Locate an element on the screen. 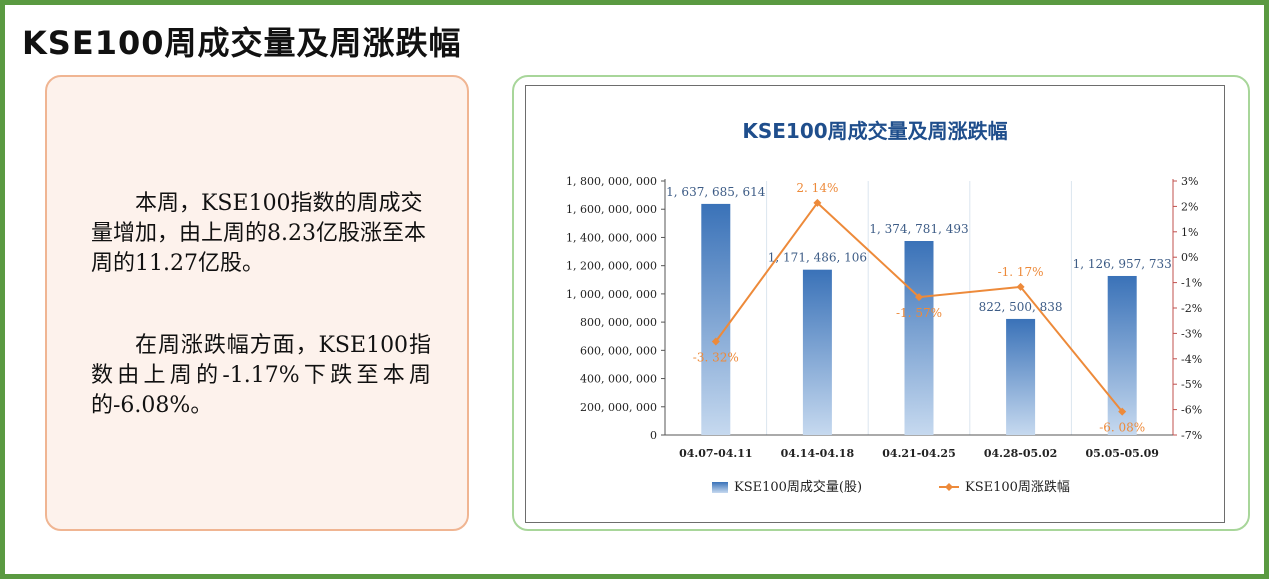 The image size is (1269, 579). left-tick-label: 1, 000, 000, 000 is located at coordinates (611, 294).